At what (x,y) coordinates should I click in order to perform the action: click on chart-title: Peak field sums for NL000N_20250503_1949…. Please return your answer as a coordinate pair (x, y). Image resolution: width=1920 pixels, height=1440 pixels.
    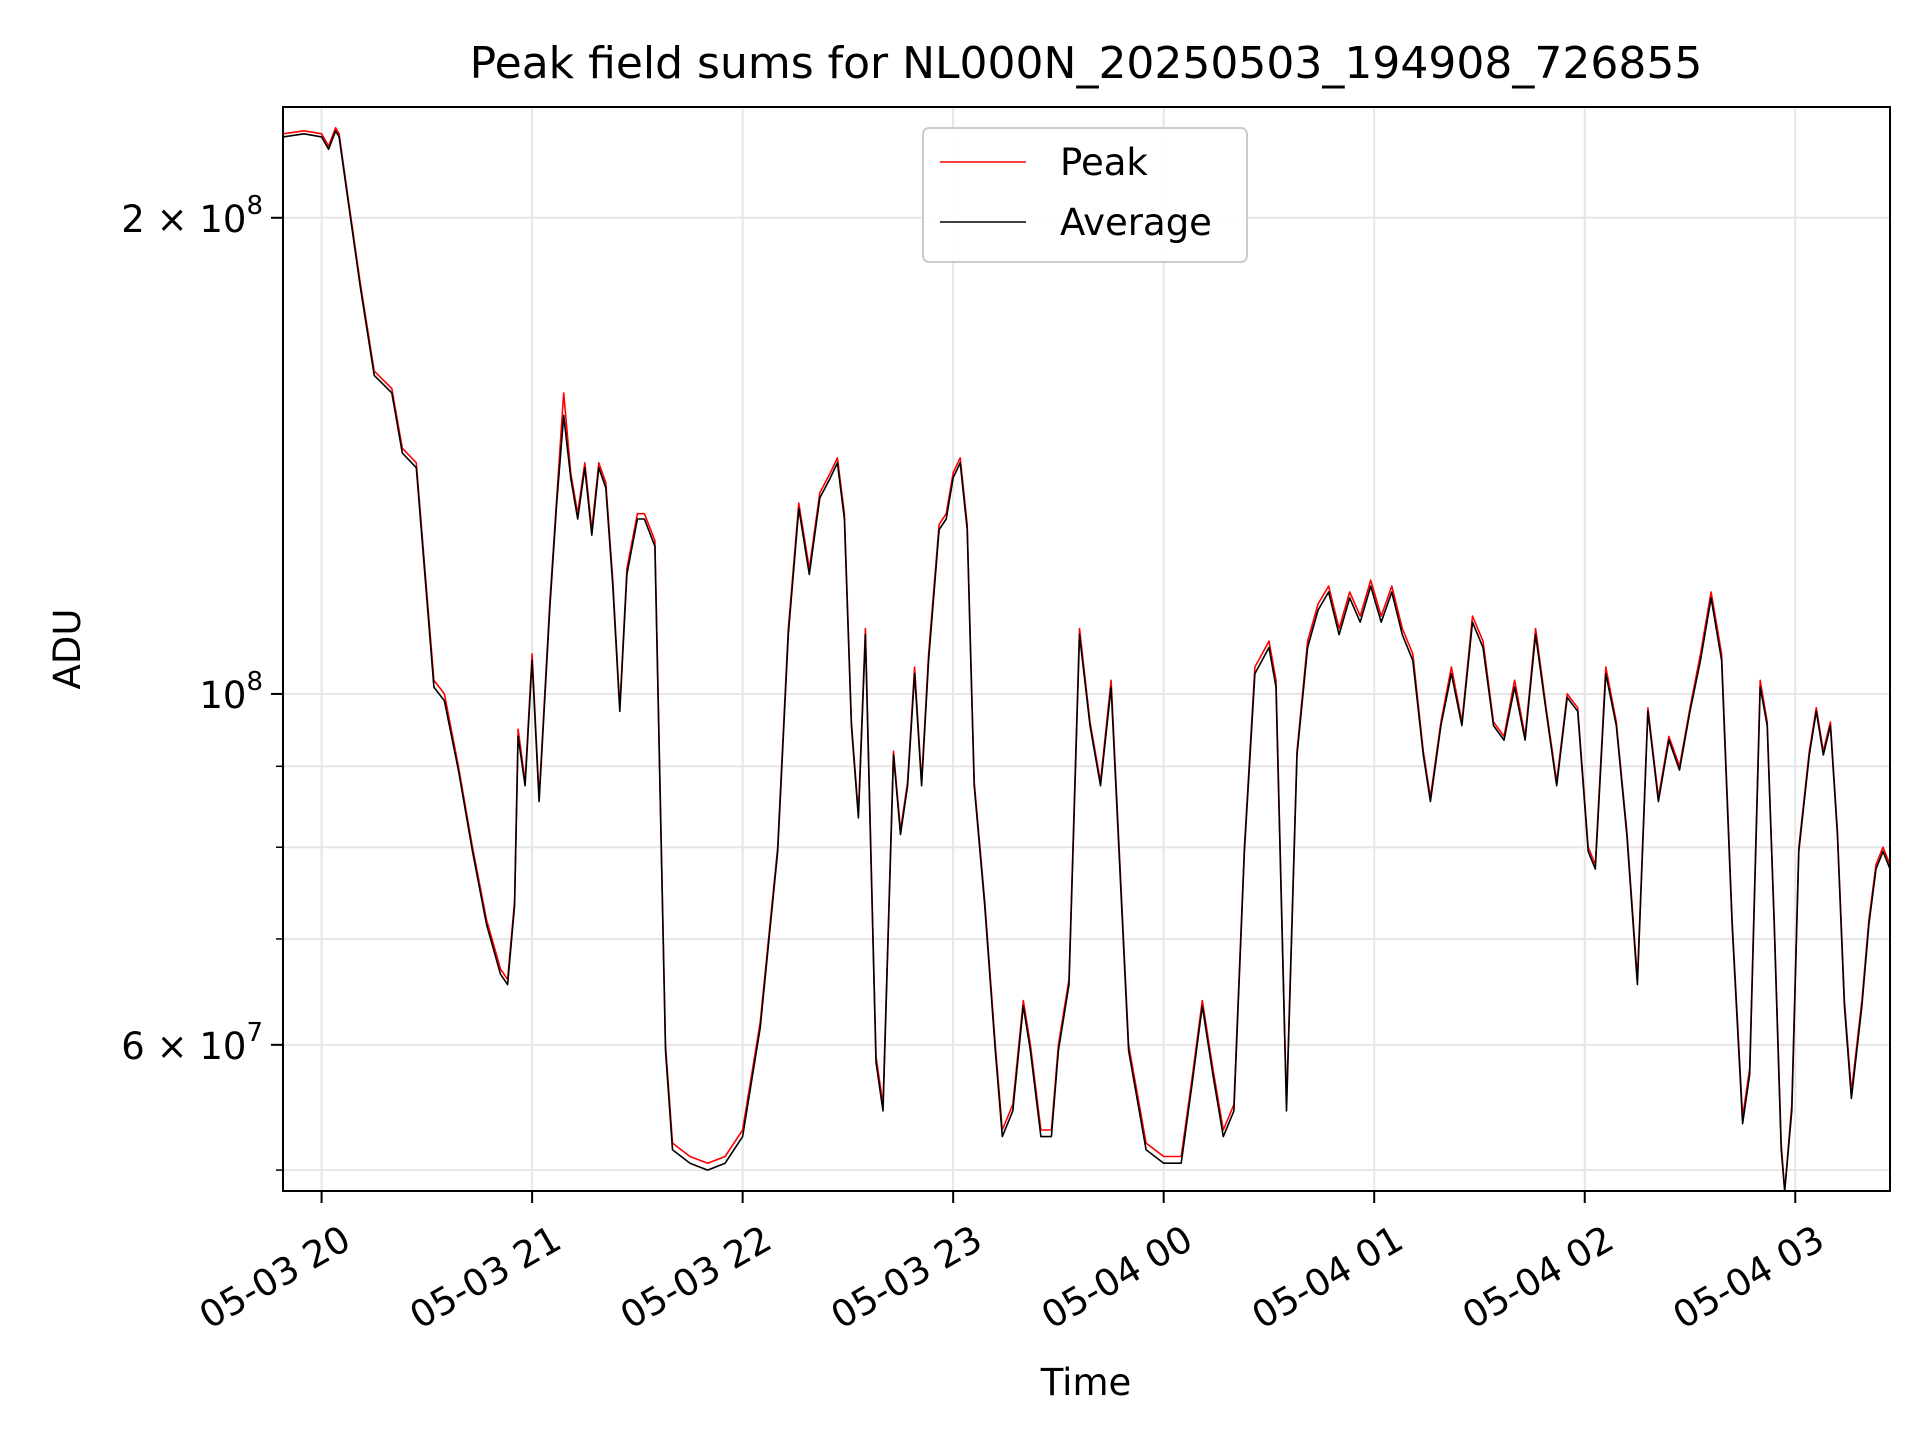
    Looking at the image, I should click on (1086, 63).